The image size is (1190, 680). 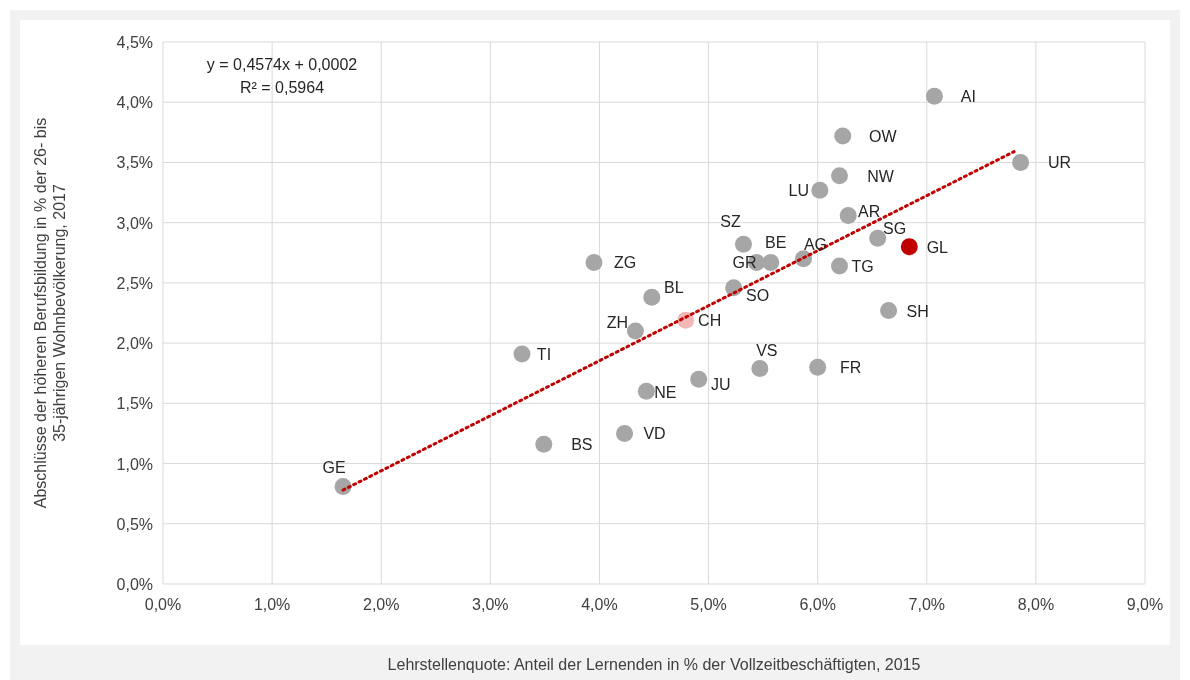 What do you see at coordinates (883, 136) in the screenshot?
I see `annotation: OW` at bounding box center [883, 136].